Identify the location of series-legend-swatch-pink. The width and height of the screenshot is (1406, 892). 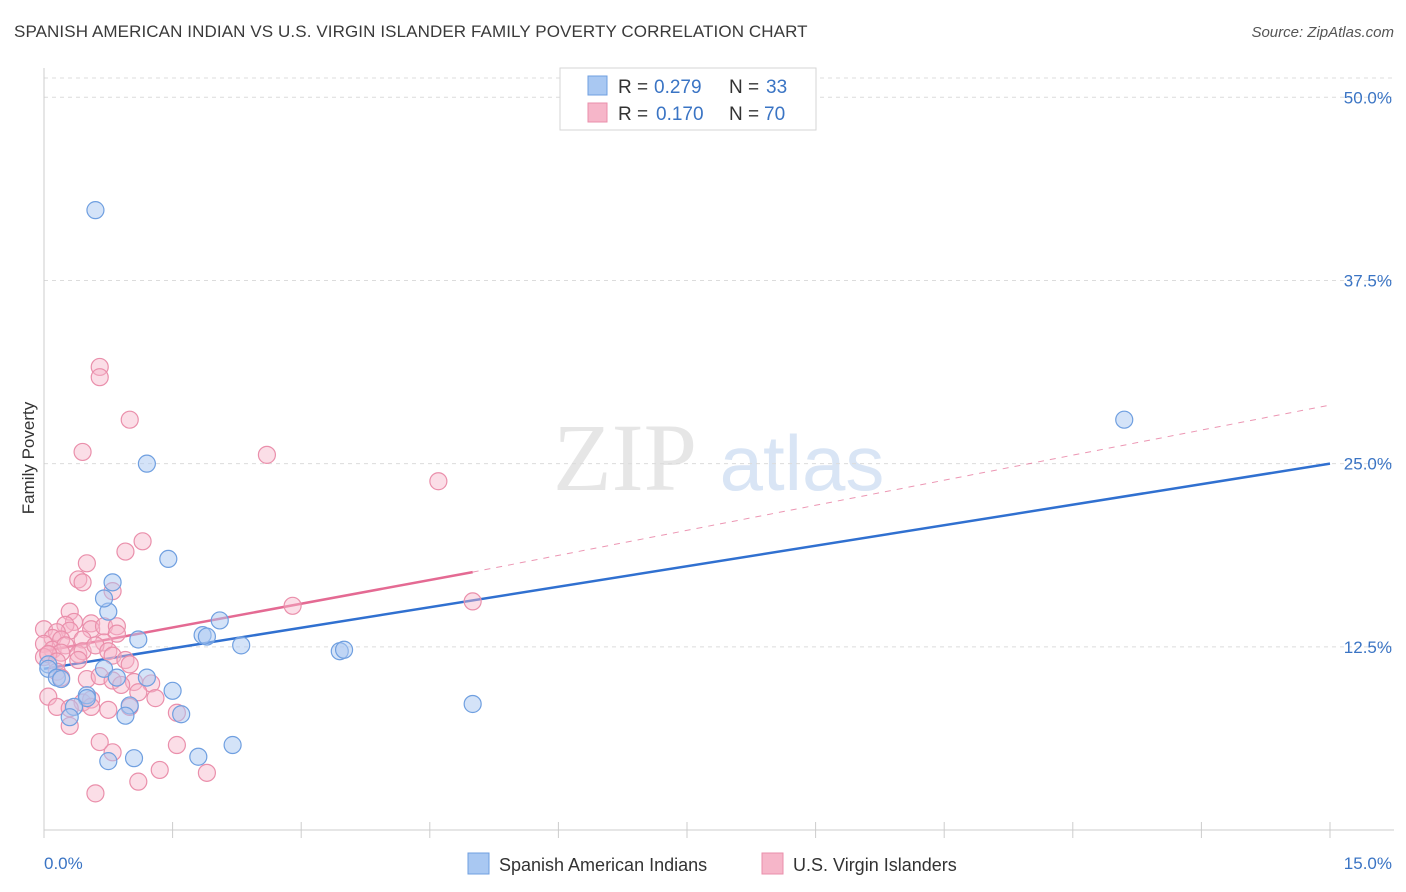
(772, 863).